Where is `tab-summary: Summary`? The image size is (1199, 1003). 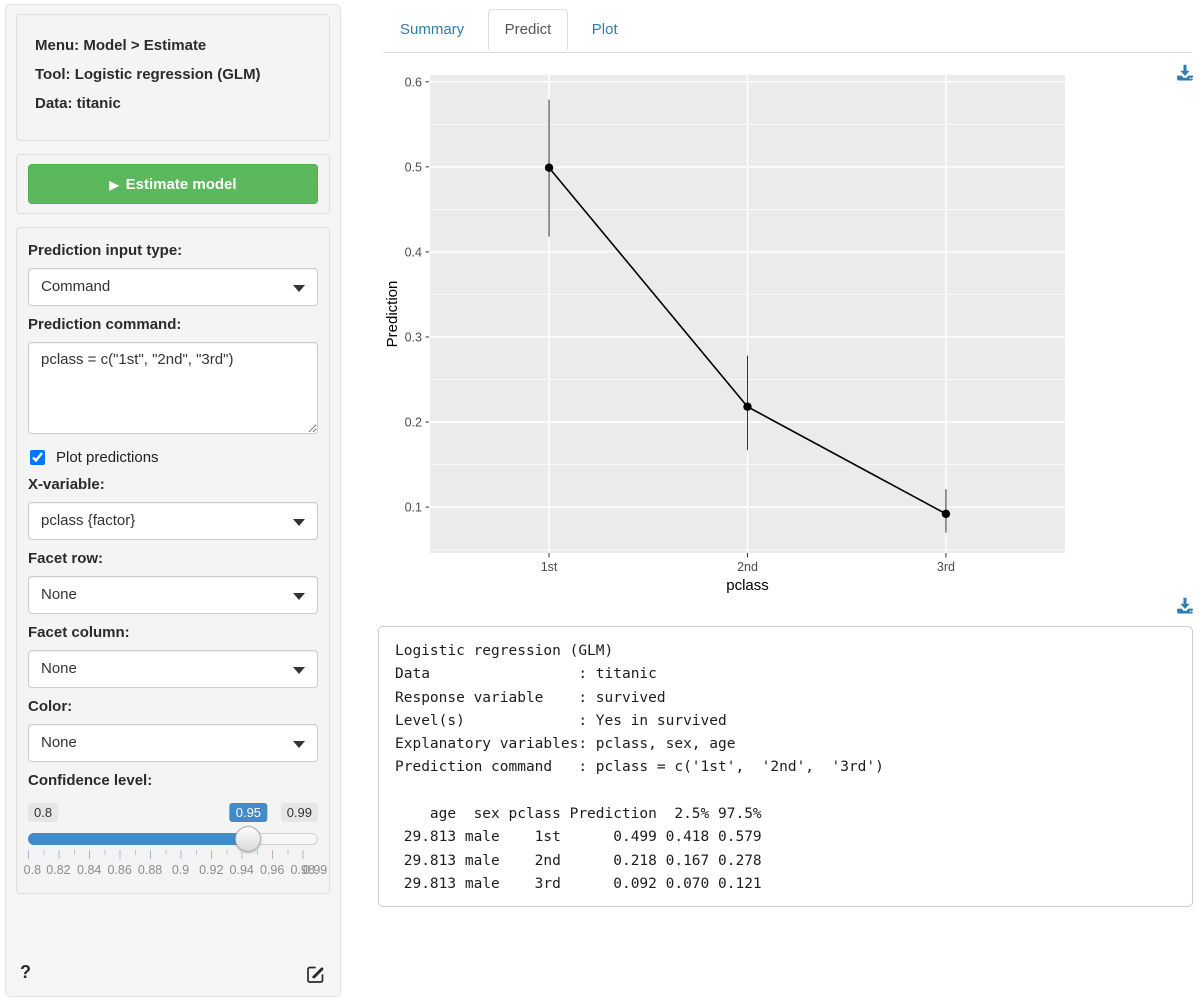 tab-summary: Summary is located at coordinates (432, 29).